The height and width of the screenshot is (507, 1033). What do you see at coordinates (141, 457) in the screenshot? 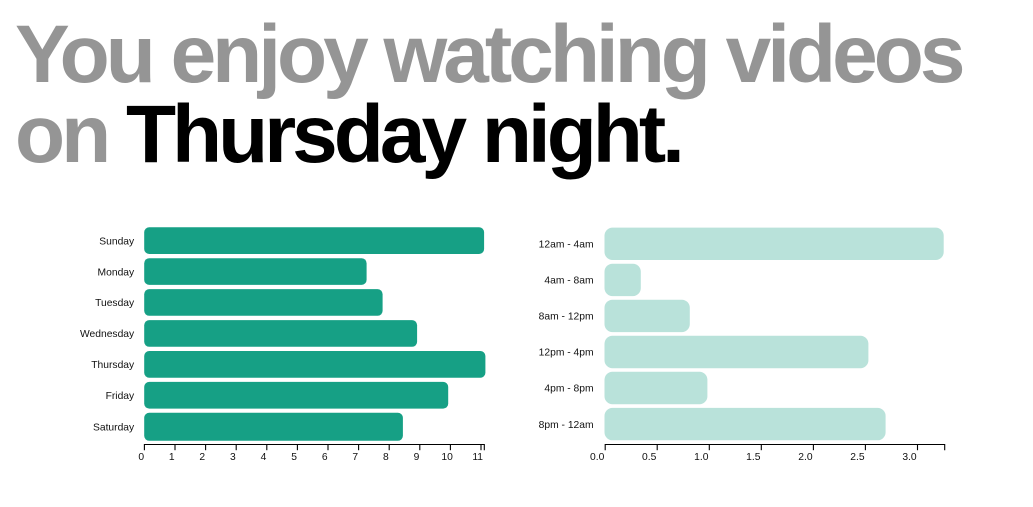
I see `svg-text: 0` at bounding box center [141, 457].